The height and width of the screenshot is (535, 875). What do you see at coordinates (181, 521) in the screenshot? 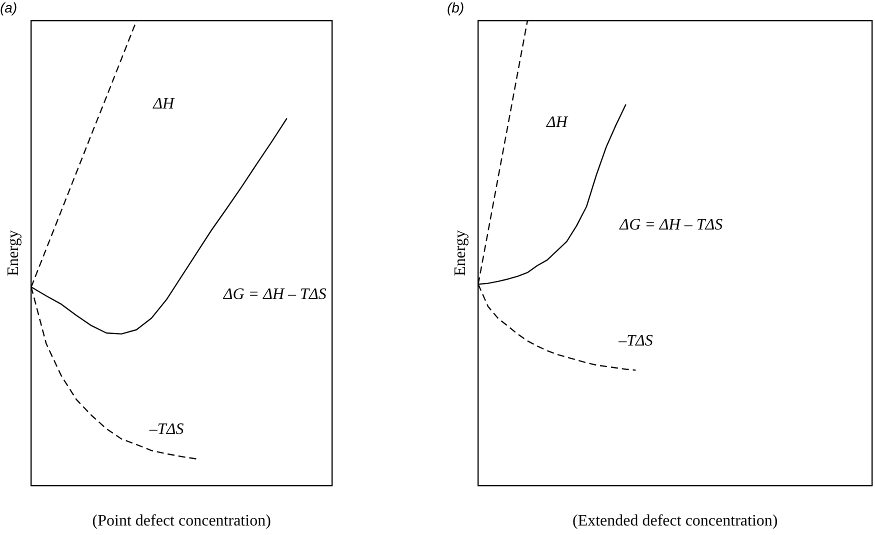
I see `x-axis-title: (Point defect concentration)` at bounding box center [181, 521].